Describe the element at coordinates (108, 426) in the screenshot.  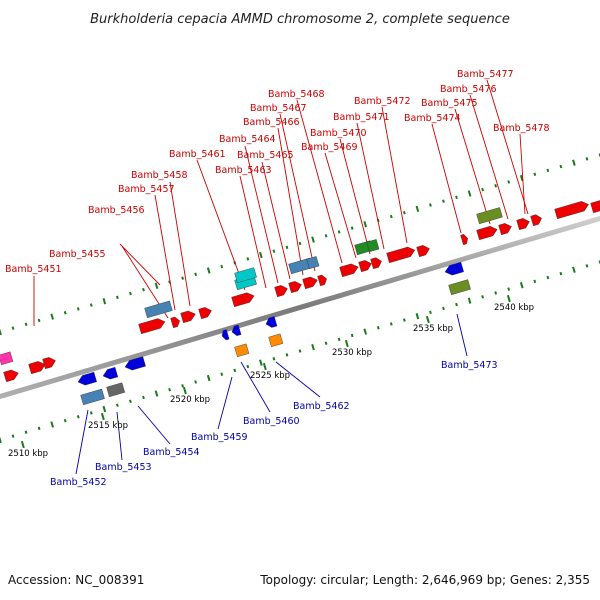
I see `scale-tick-label: 2515 kbp` at that location.